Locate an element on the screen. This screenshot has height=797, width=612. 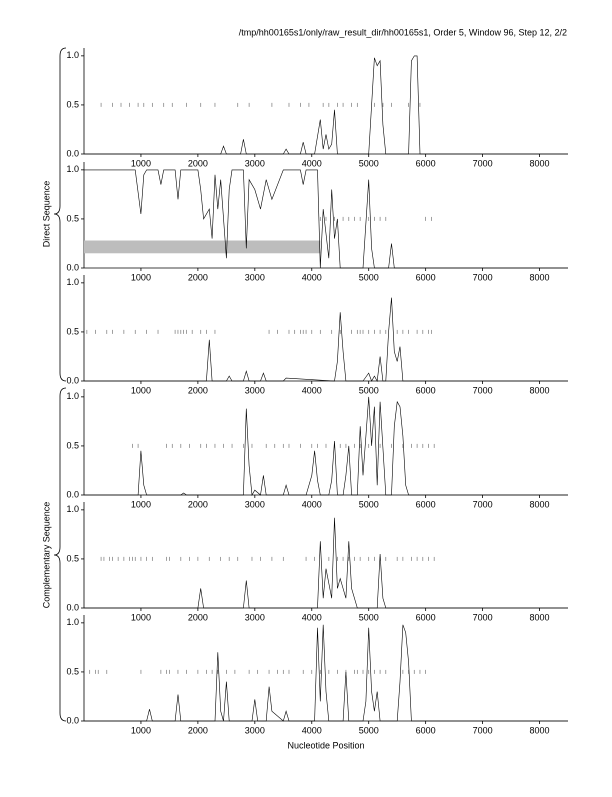
x-axis-label: Nucleotide Position is located at coordinates (325, 745).